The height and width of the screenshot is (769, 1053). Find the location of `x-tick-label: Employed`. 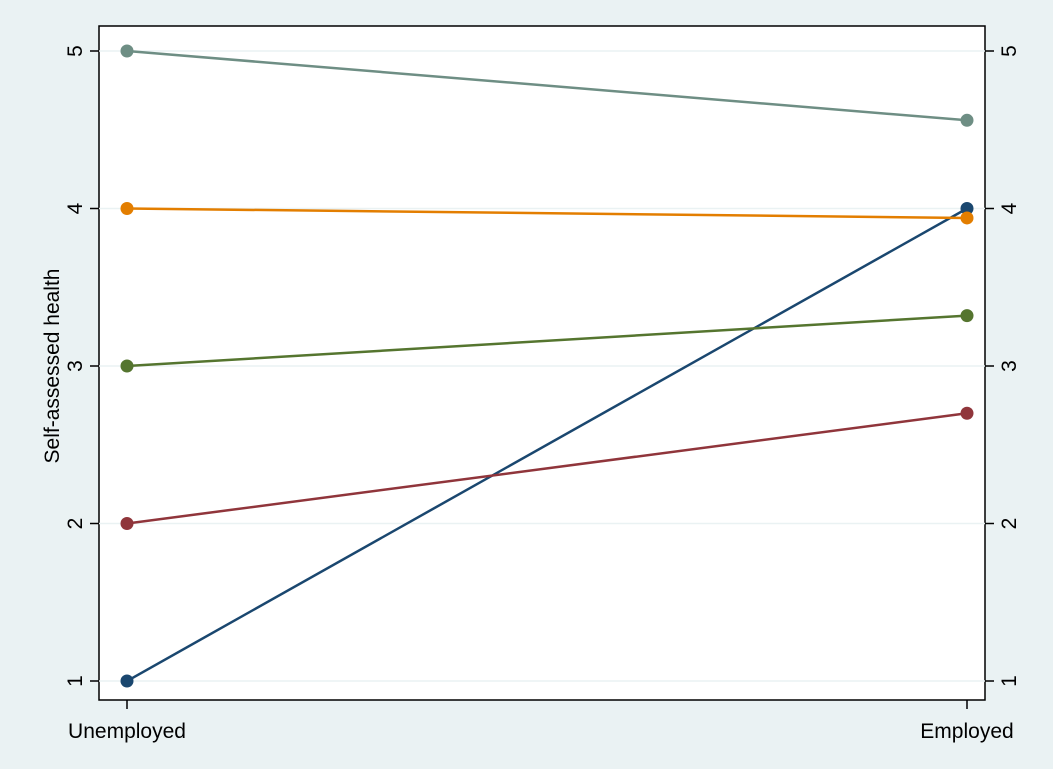

x-tick-label: Employed is located at coordinates (966, 731).